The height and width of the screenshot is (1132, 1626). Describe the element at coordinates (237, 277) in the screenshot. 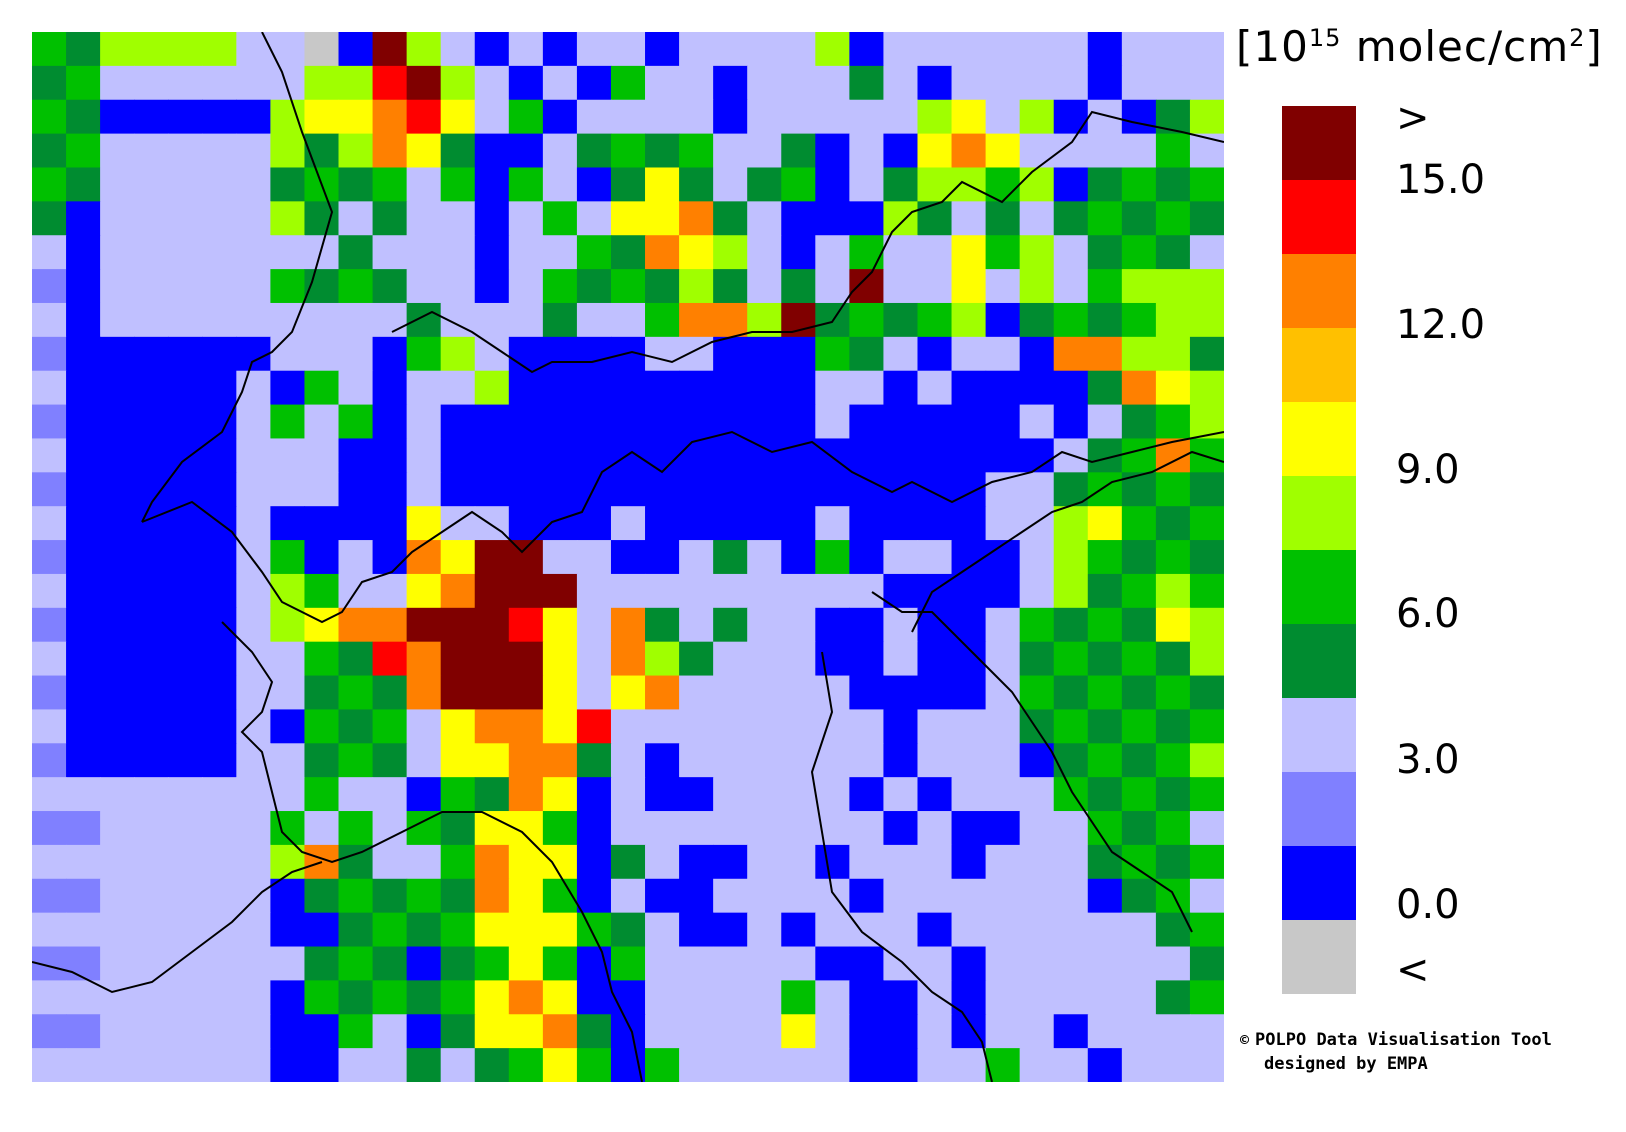

I see `alps-border` at that location.